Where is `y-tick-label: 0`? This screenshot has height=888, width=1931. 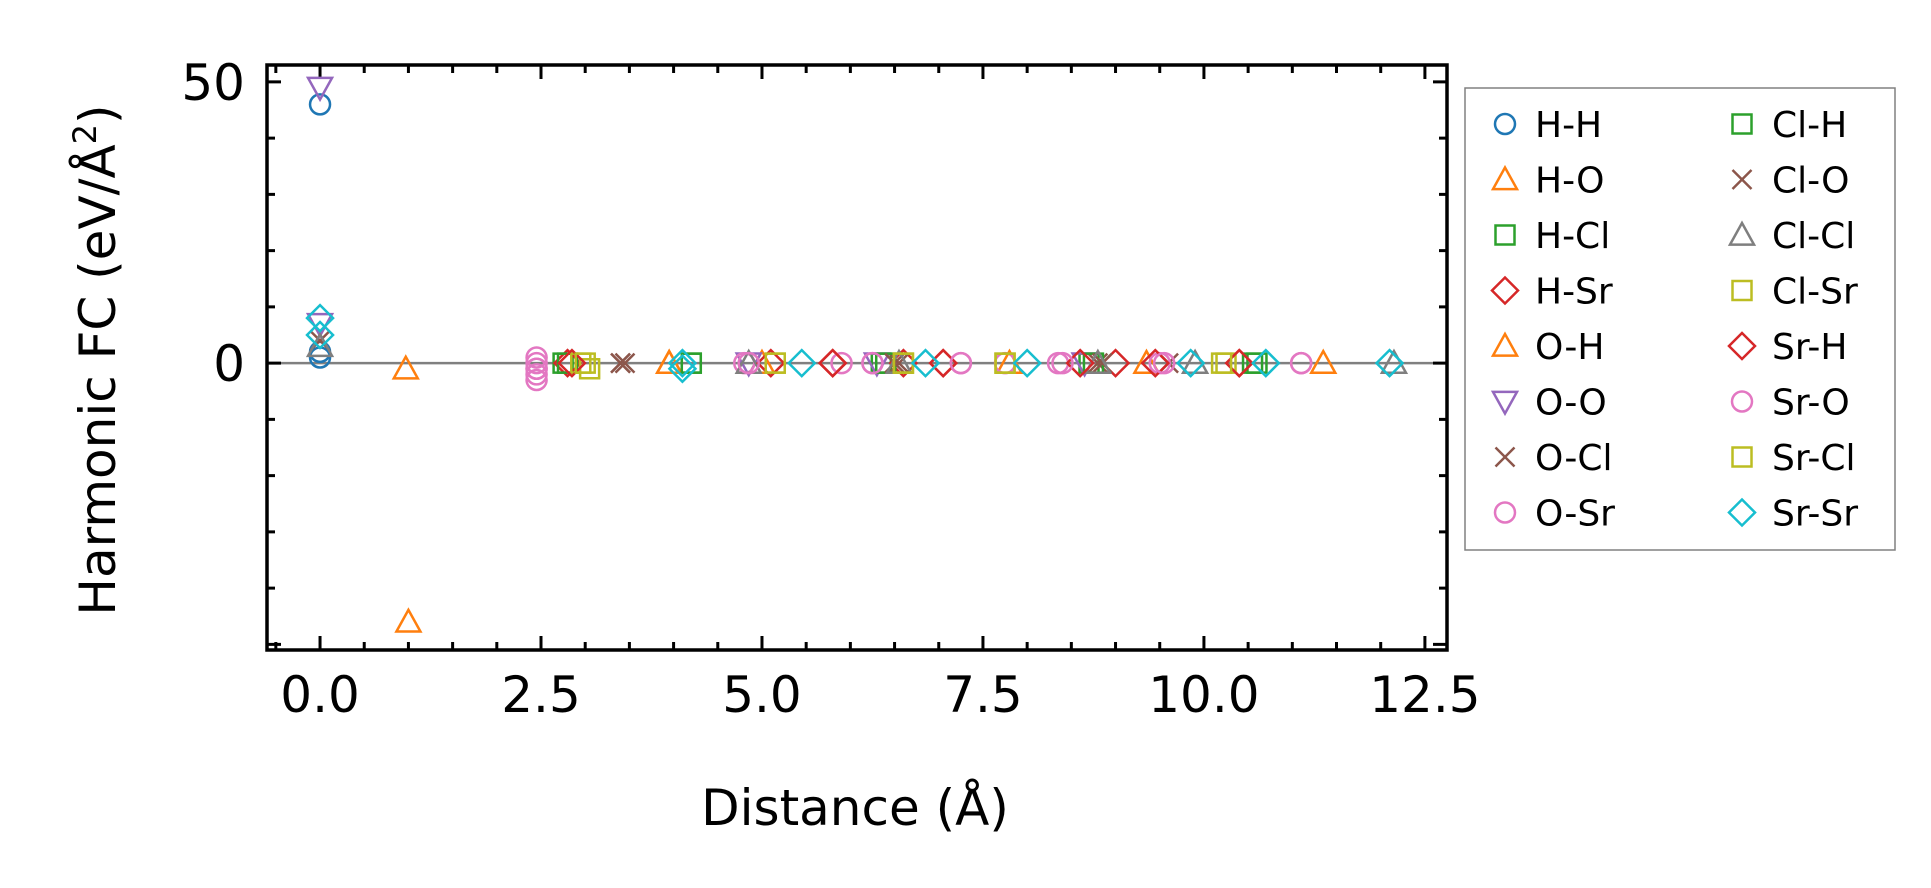
y-tick-label: 0 is located at coordinates (229, 364).